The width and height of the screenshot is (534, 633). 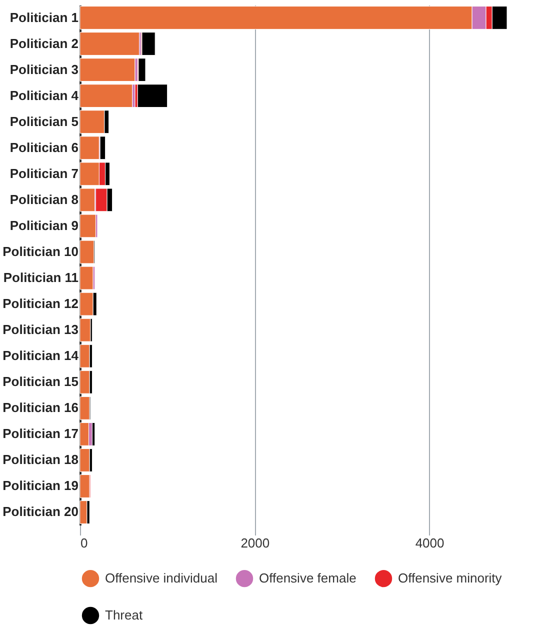 I want to click on y-tick-label: Politician 1, so click(x=44, y=17).